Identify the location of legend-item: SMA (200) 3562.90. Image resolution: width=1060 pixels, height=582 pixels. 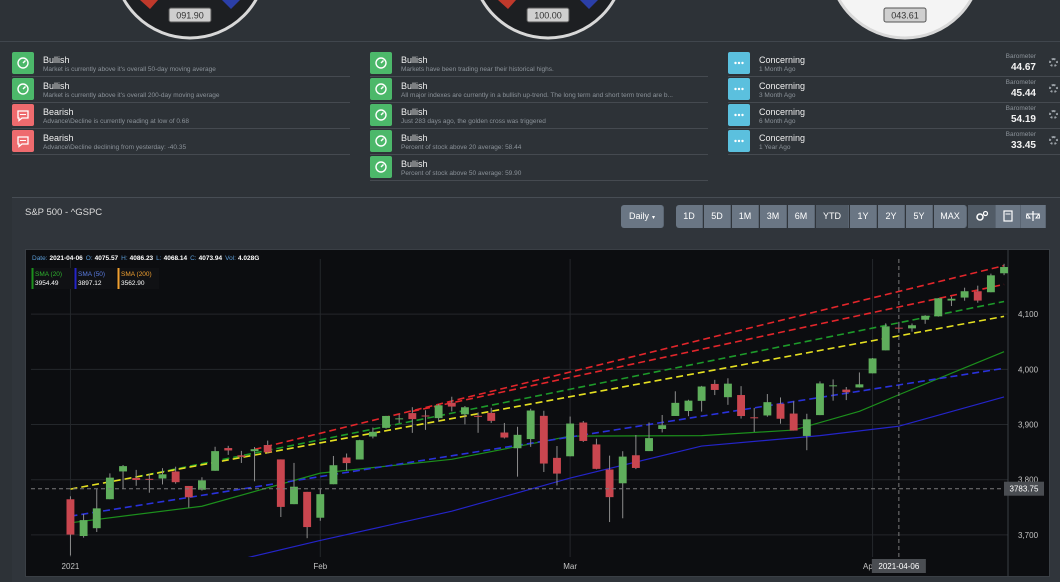
(138, 278).